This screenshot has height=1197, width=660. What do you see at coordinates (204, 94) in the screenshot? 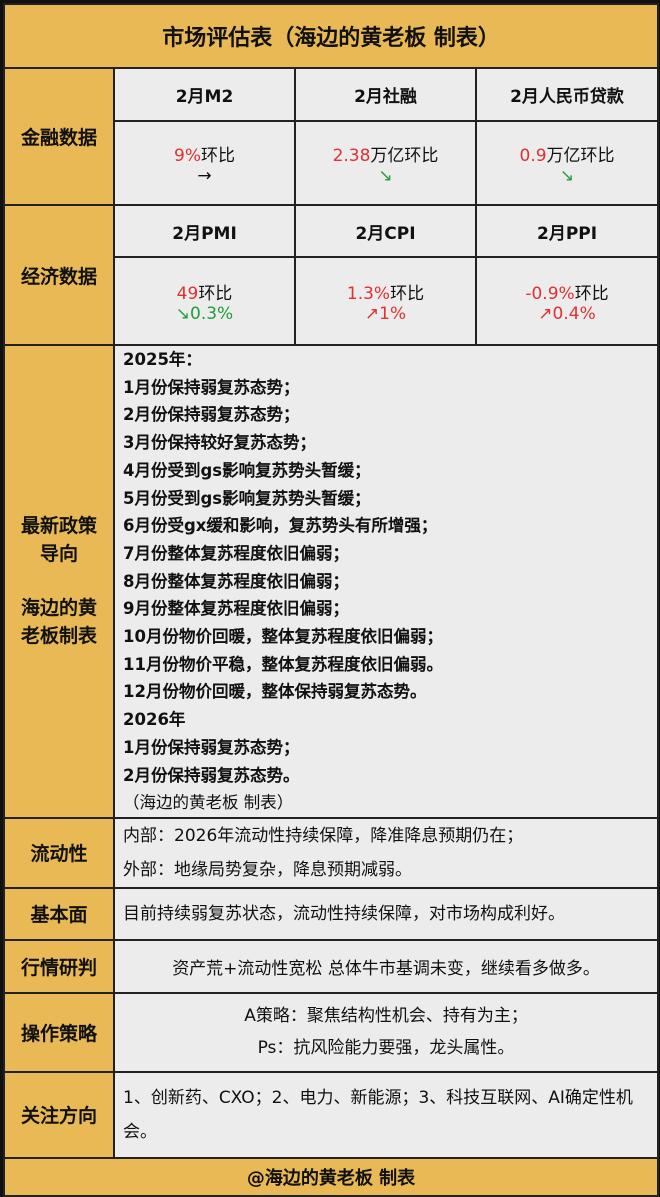
I see `finance-header-m2: 2月M2` at bounding box center [204, 94].